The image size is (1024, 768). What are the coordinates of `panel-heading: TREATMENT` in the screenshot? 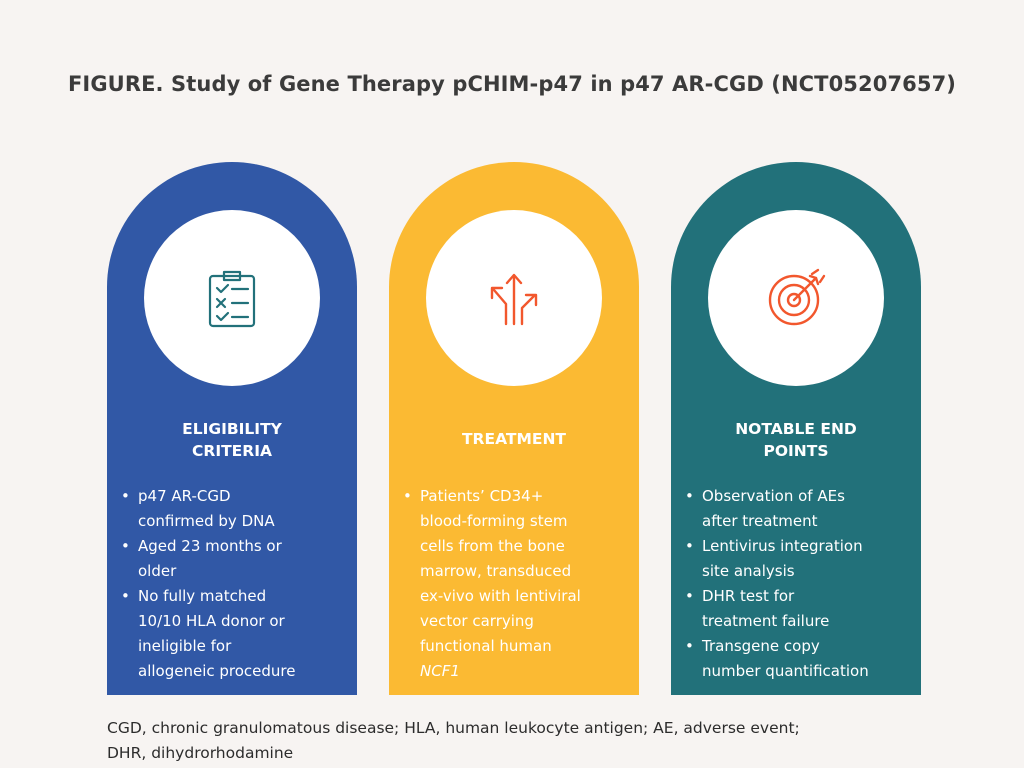 It's located at (514, 439).